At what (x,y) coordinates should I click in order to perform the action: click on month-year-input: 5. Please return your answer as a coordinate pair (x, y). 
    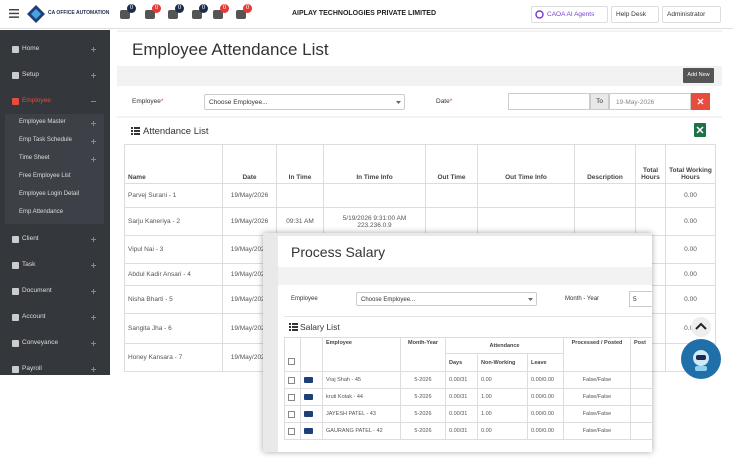
    Looking at the image, I should click on (640, 299).